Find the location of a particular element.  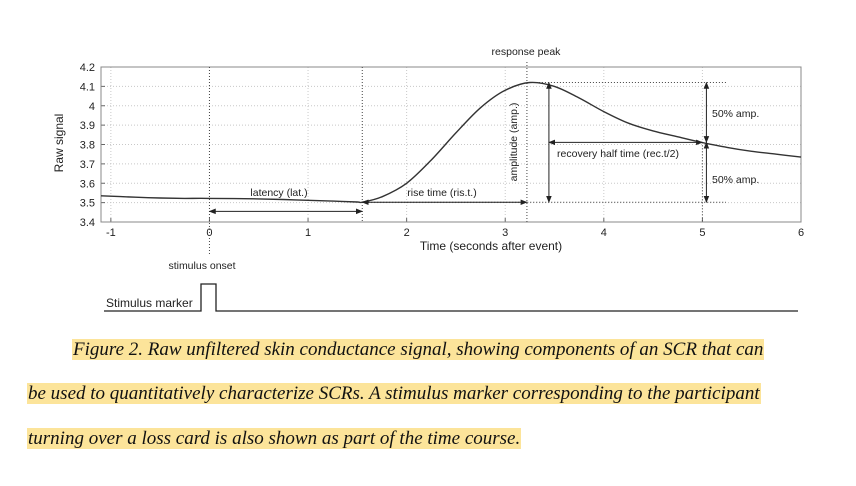

x-tick-label: 3 is located at coordinates (505, 233).